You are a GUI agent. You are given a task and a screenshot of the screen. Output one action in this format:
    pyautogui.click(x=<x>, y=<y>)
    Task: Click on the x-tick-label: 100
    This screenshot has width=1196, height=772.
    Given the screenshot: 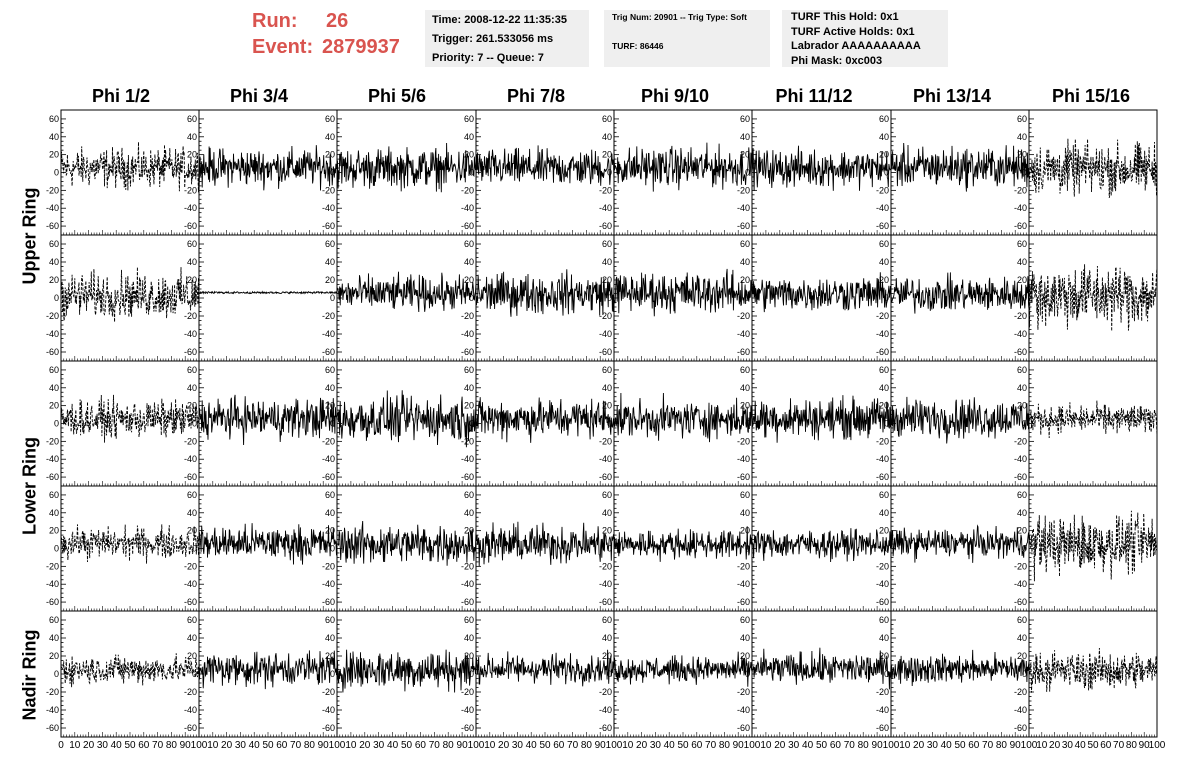 What is the action you would take?
    pyautogui.click(x=337, y=745)
    